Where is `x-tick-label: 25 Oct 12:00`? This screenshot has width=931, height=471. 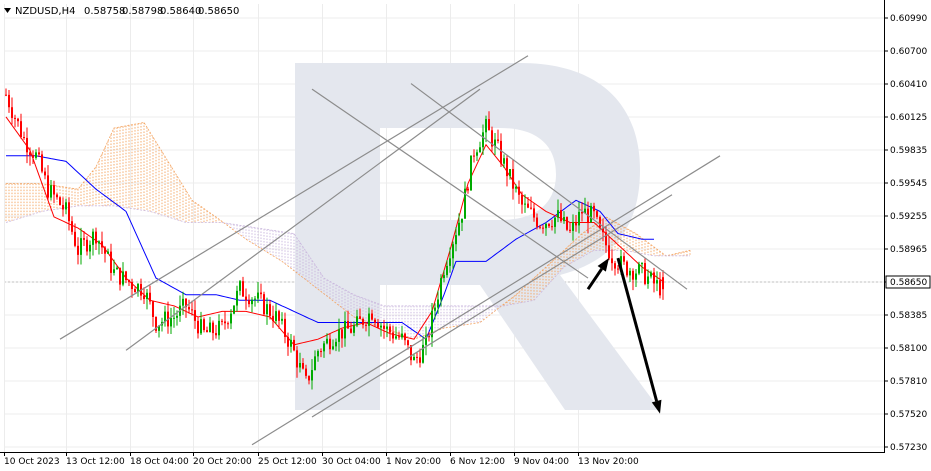
x-tick-label: 25 Oct 12:00 is located at coordinates (287, 462).